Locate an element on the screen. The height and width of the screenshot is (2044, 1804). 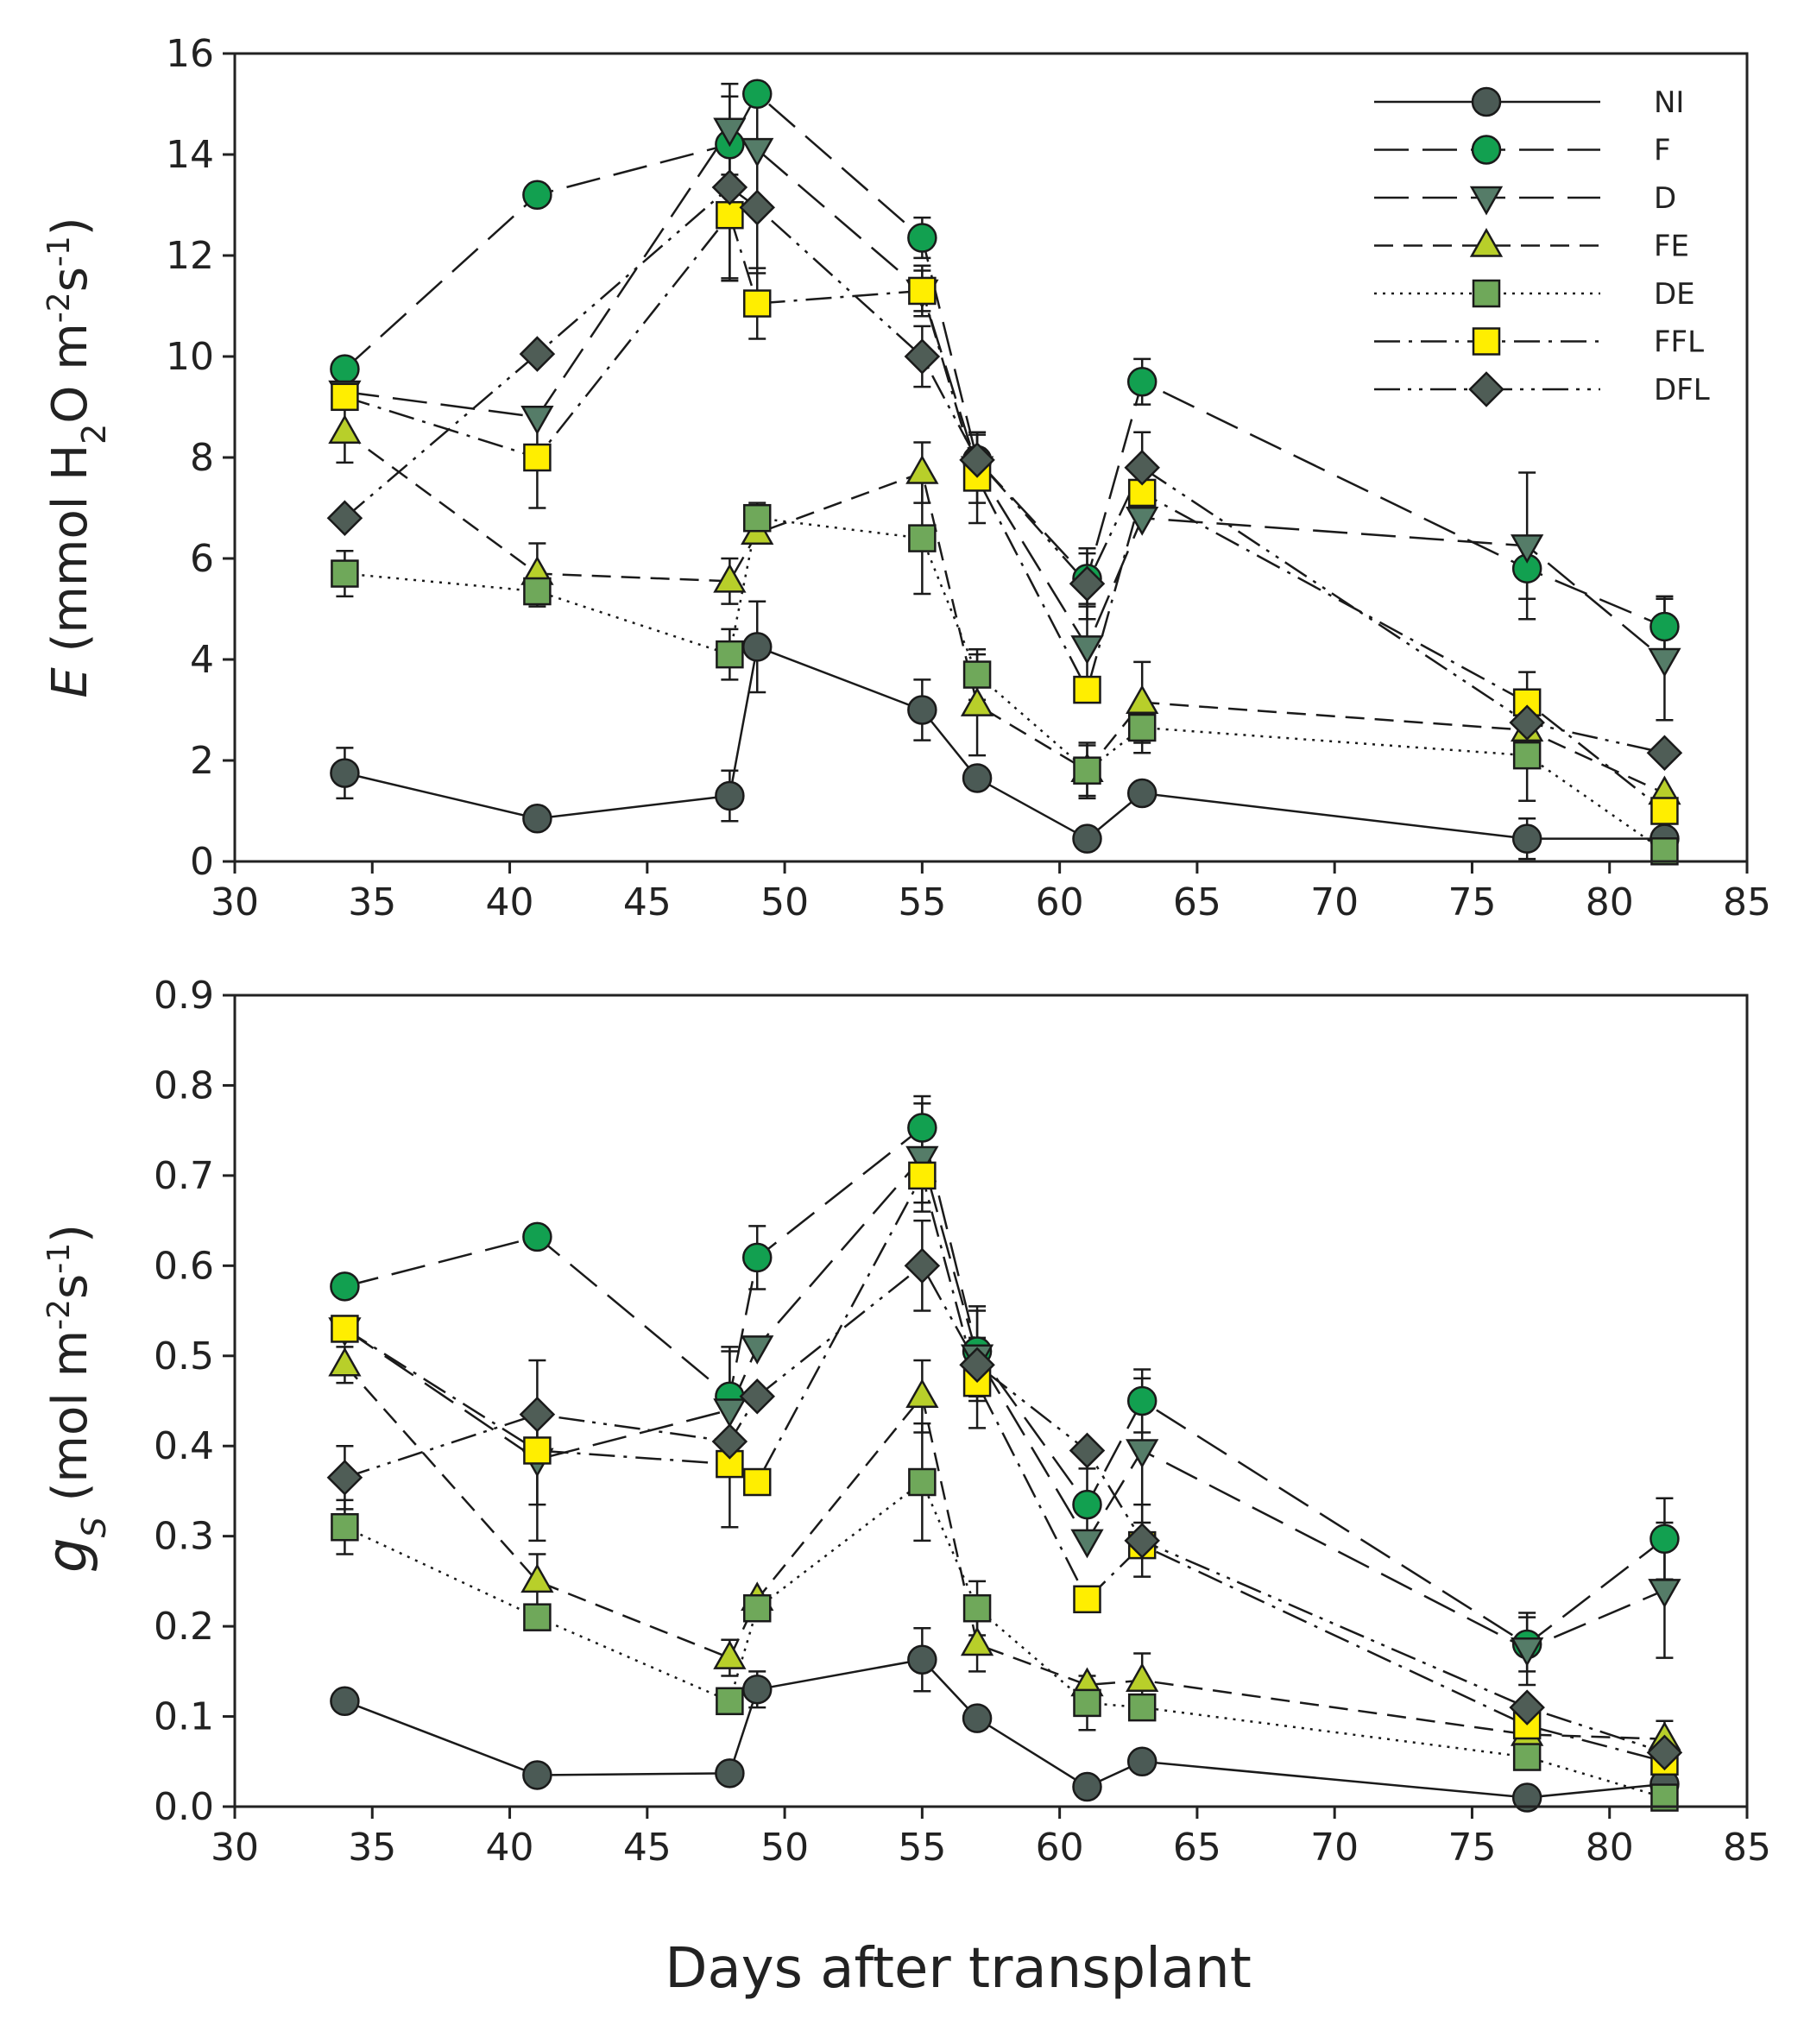
top-x-tick-label: 35 is located at coordinates (372, 902).